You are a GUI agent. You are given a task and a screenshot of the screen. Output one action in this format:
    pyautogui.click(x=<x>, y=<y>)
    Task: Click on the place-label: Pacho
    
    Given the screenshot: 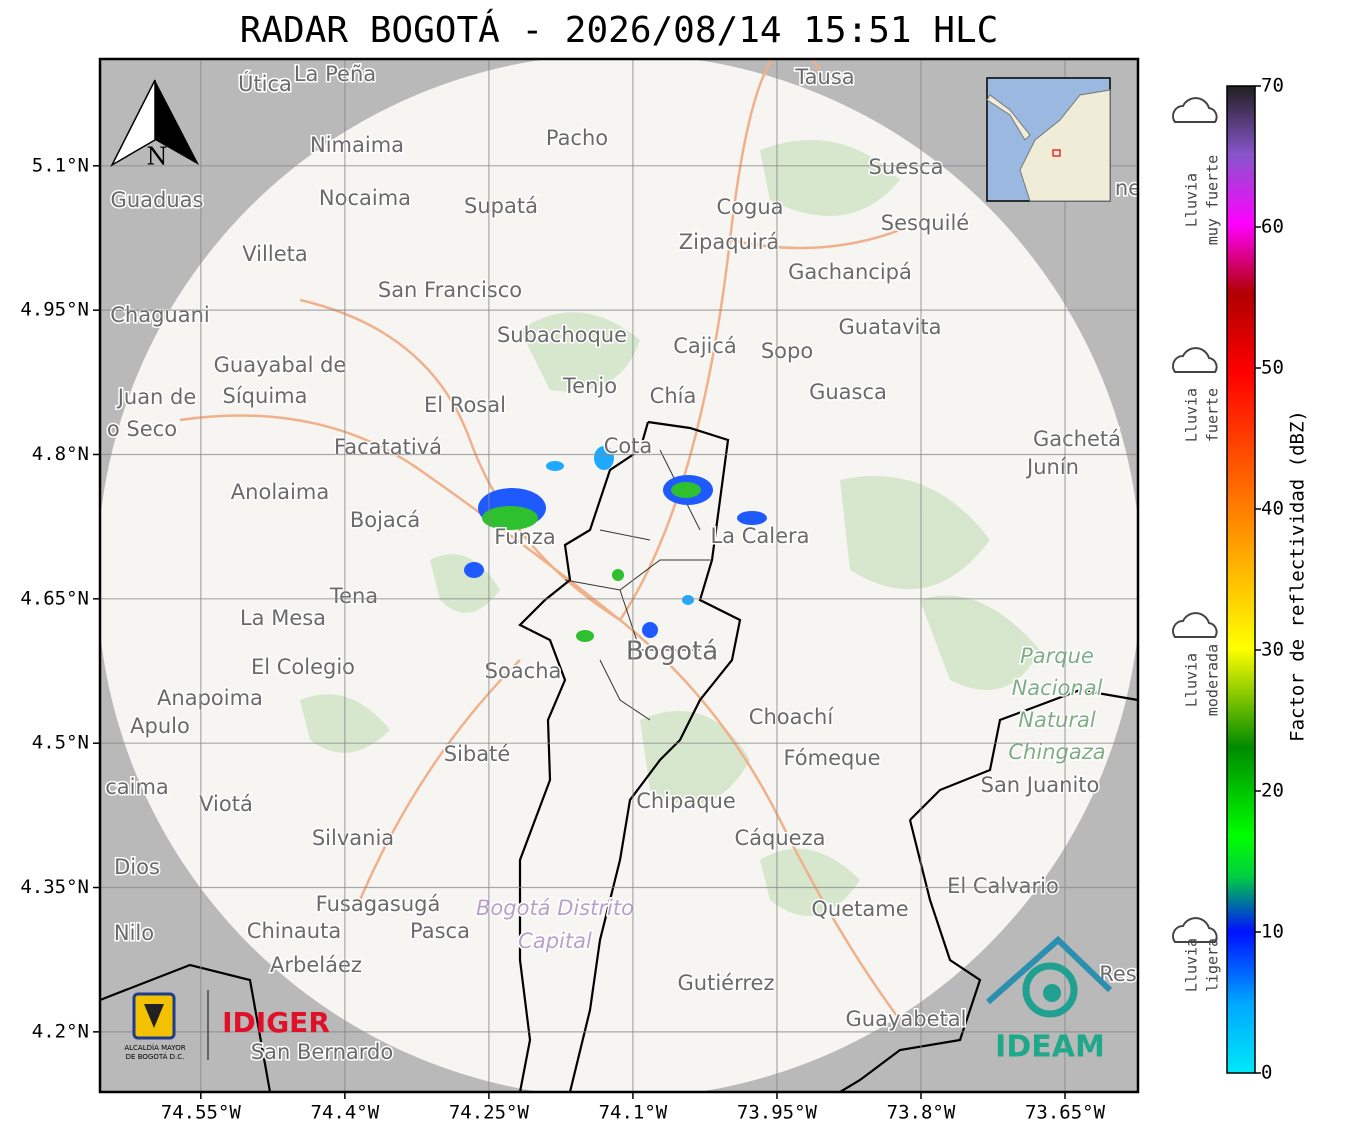 What is the action you would take?
    pyautogui.click(x=577, y=138)
    